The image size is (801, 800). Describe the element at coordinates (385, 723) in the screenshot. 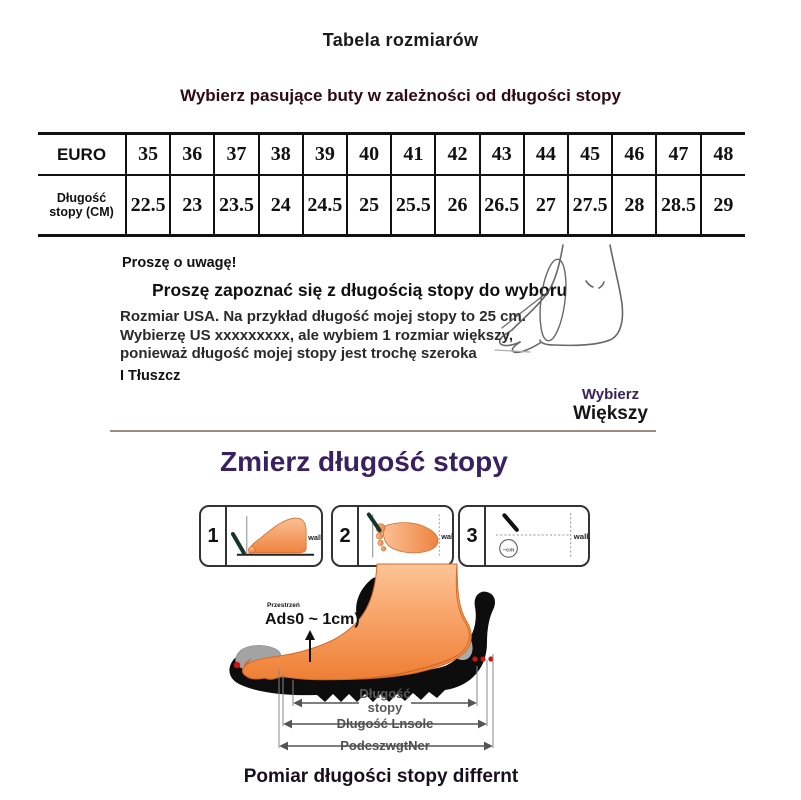

I see `insole-length-label: Długość Lnsole` at that location.